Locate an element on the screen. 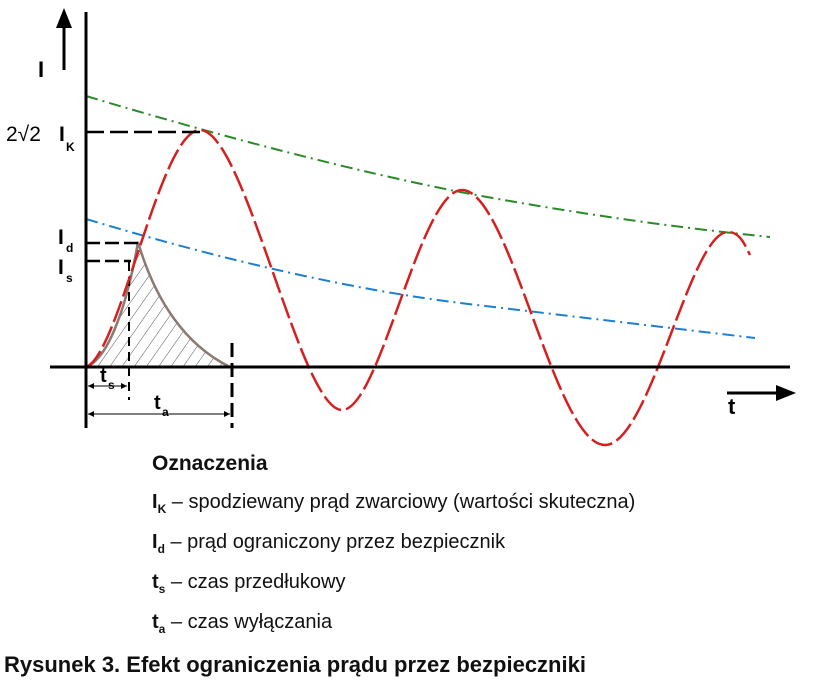  legend-item: Id – prąd ograniczony przez bezpiecznik is located at coordinates (393, 542).